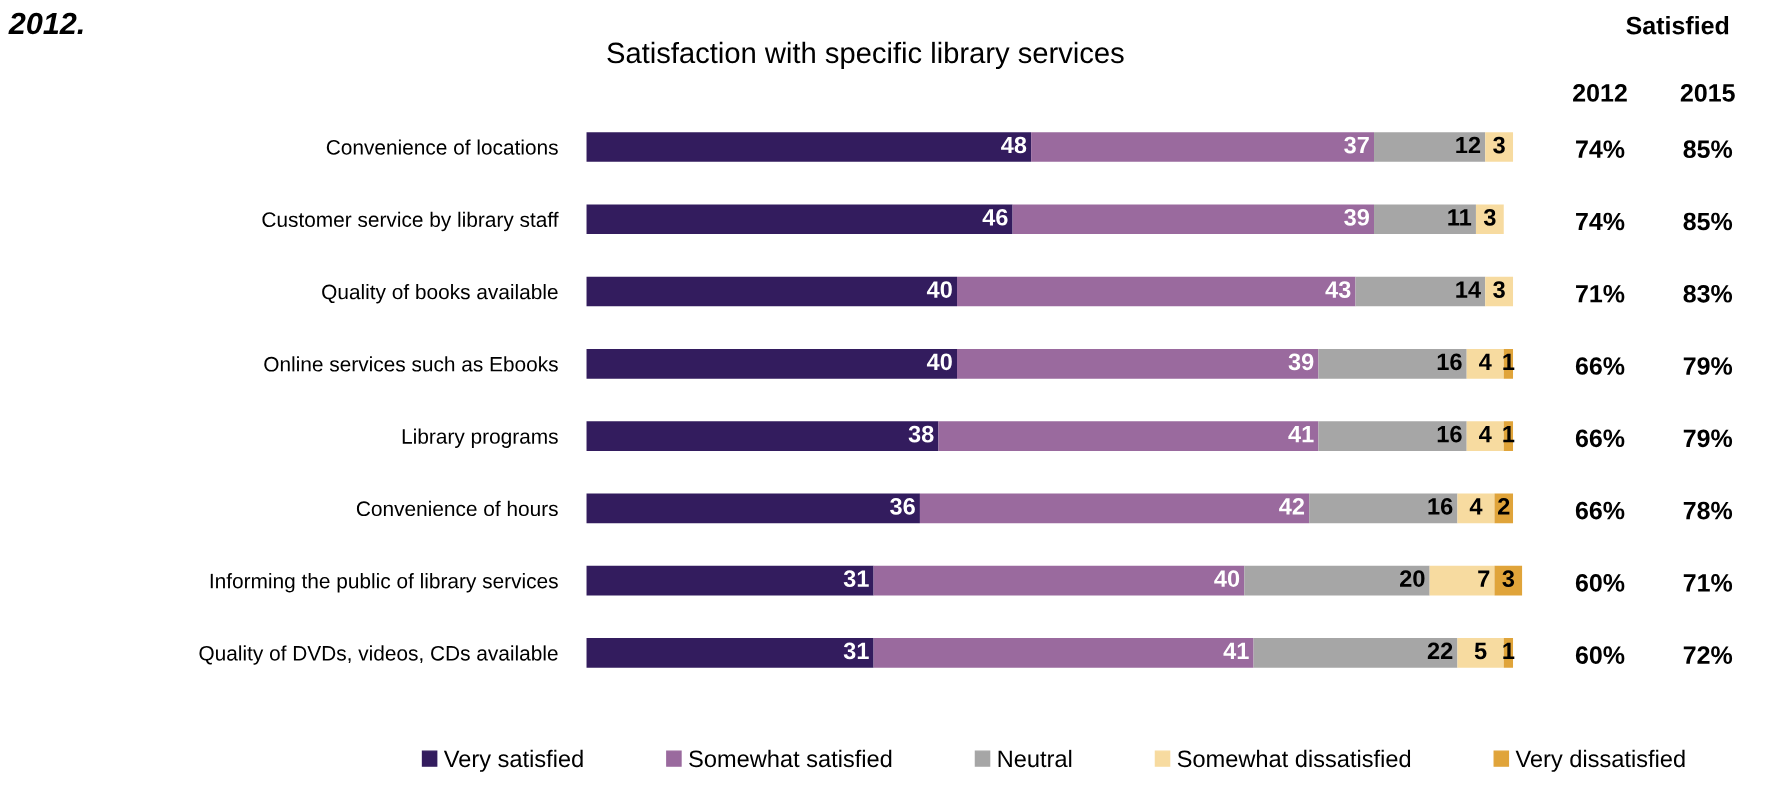 The image size is (1766, 792). What do you see at coordinates (457, 508) in the screenshot?
I see `y-tick-label: Convenience of hours` at bounding box center [457, 508].